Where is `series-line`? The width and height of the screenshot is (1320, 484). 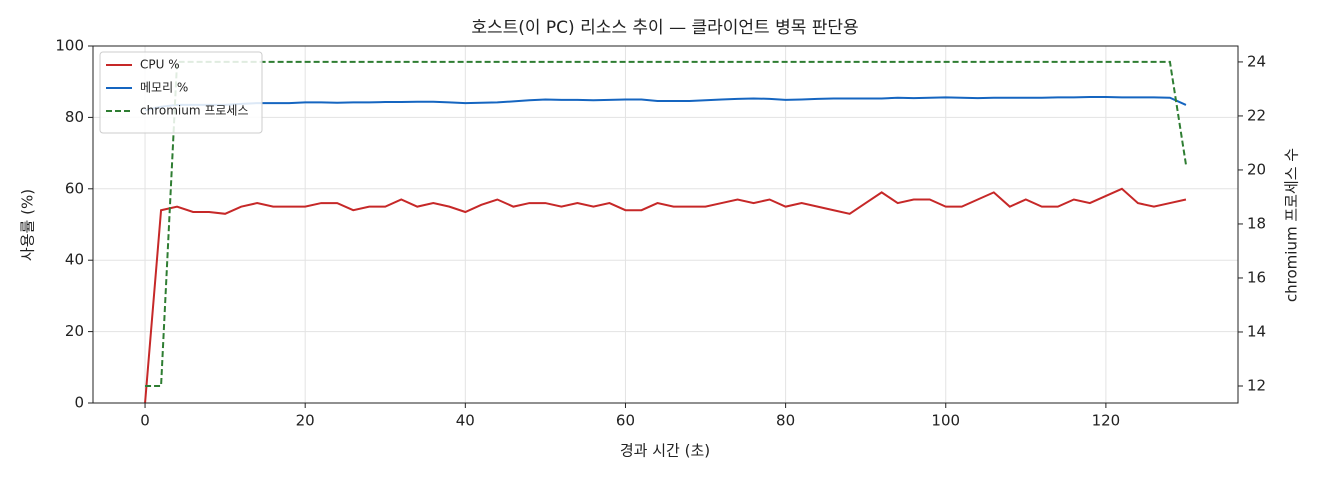
series-line is located at coordinates (665, 104).